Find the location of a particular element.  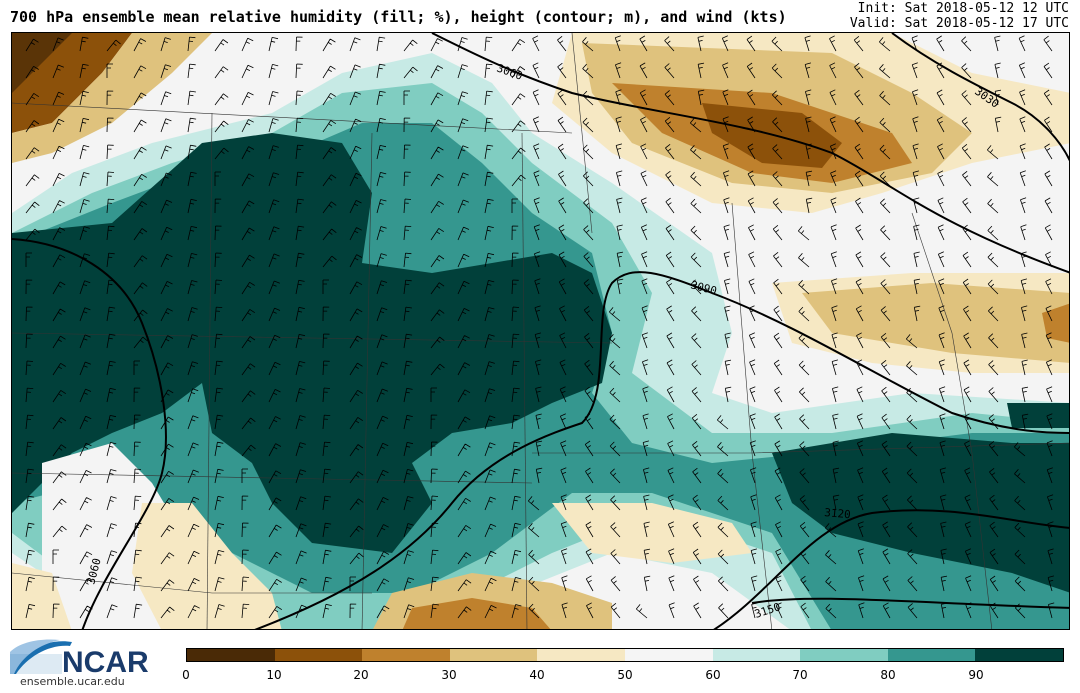

colorbar-tick: 30 is located at coordinates (449, 675).